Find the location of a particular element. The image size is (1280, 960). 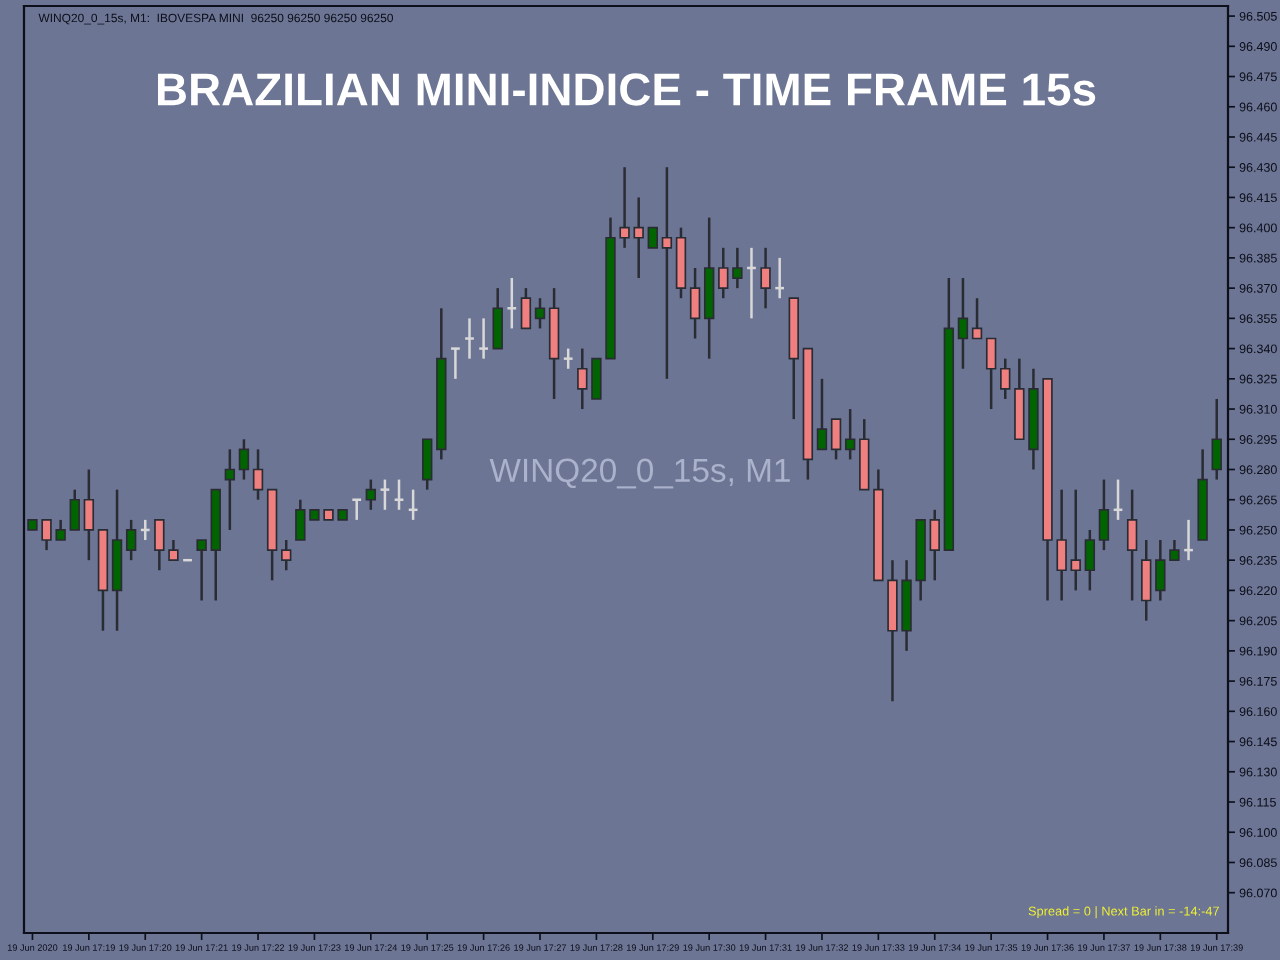

text: BRAZILIAN MINI-INDICE - TIME FRAME 15s is located at coordinates (627, 89).